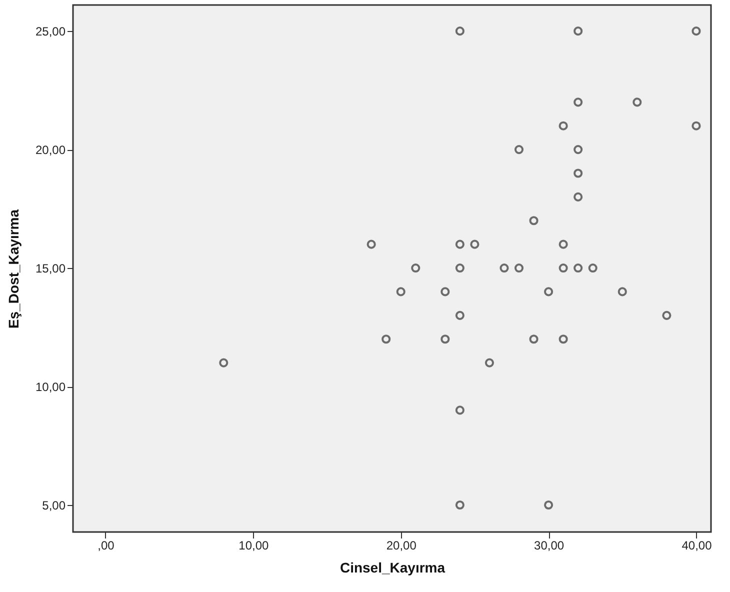 Image resolution: width=730 pixels, height=592 pixels. I want to click on y-tick-label: 15,00, so click(50, 269).